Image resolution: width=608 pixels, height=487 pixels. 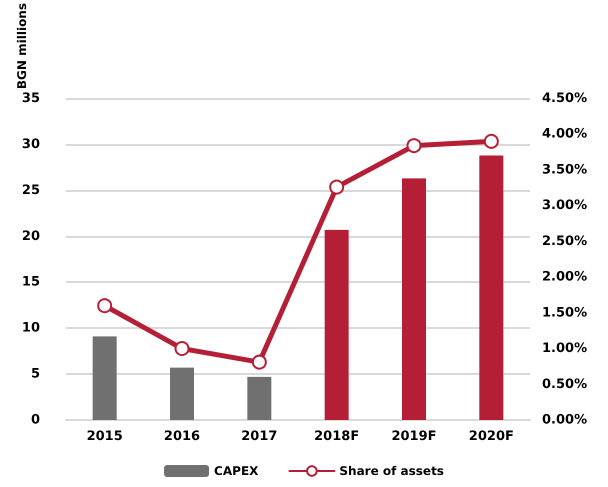 What do you see at coordinates (259, 436) in the screenshot?
I see `x-tick-label: 2017` at bounding box center [259, 436].